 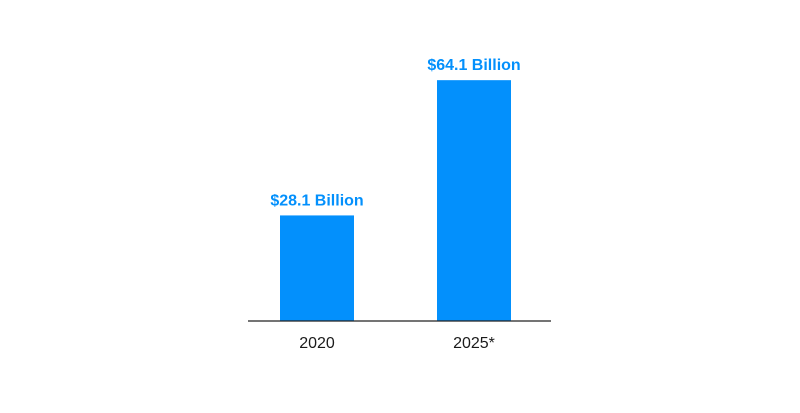 I want to click on x-tick-label-0: 2020, so click(x=317, y=343).